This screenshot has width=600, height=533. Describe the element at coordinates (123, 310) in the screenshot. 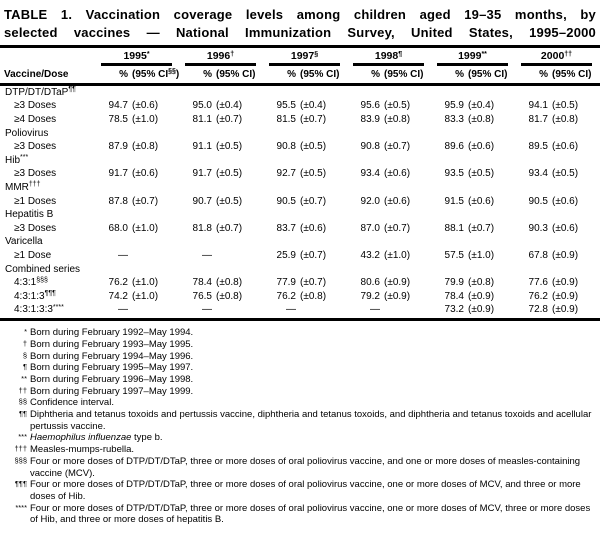

I see `coverage-percent: —` at that location.